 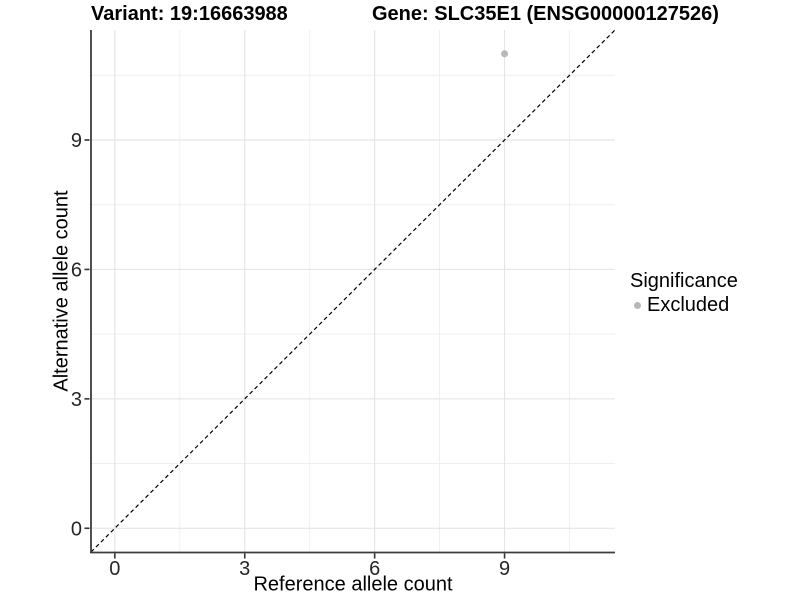 I want to click on gene-title: Gene: SLC35E1 (ENSG00000127526), so click(x=545, y=14).